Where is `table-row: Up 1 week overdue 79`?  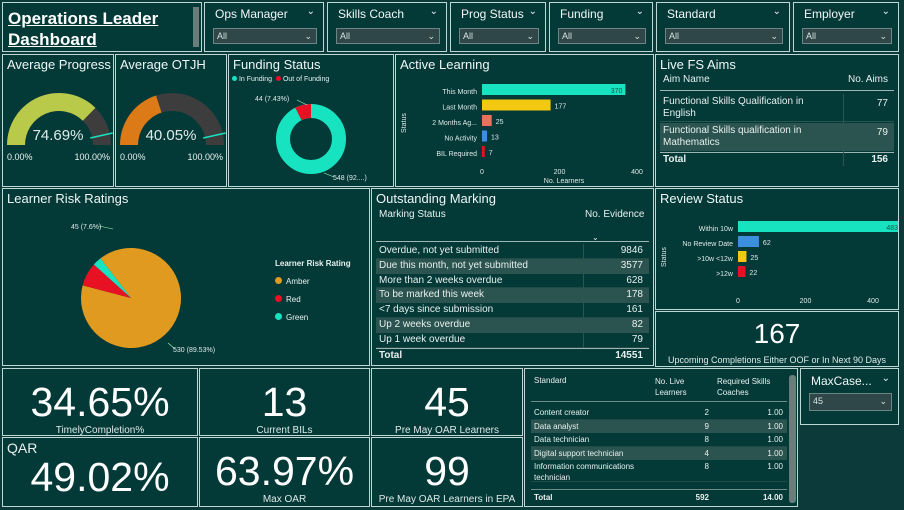 table-row: Up 1 week overdue 79 is located at coordinates (512, 340).